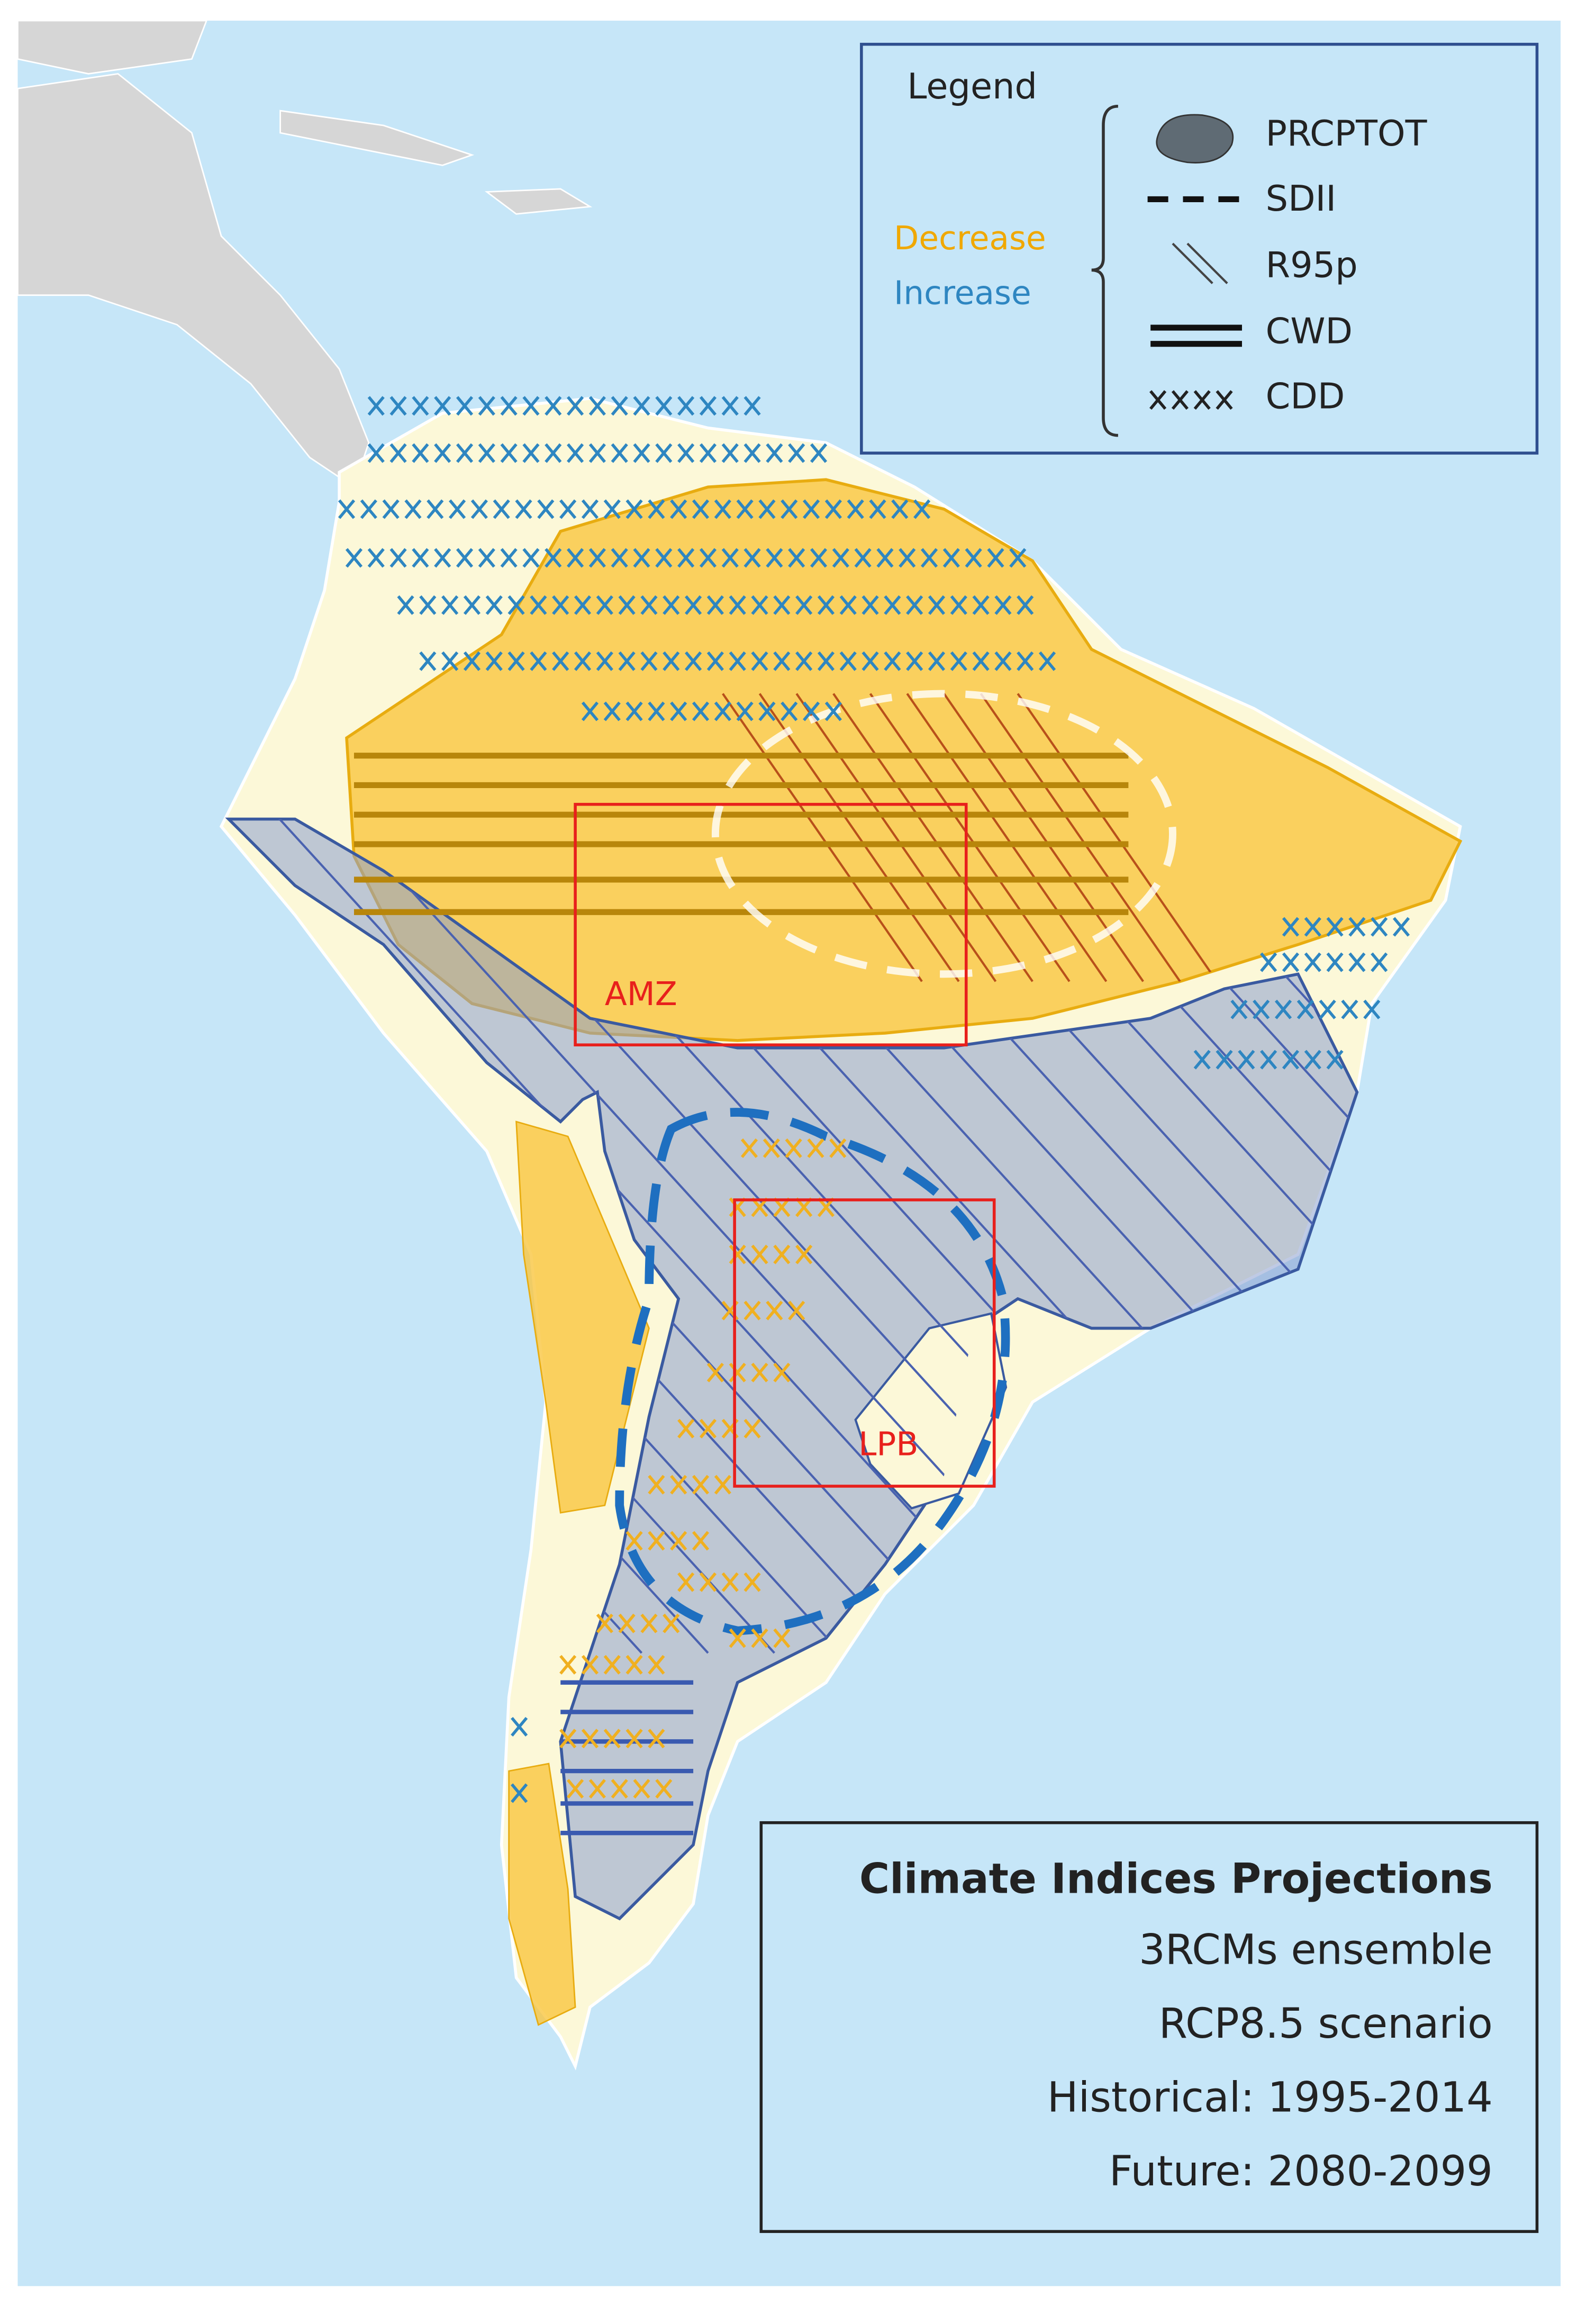 Image resolution: width=1596 pixels, height=2323 pixels. Describe the element at coordinates (1316, 1950) in the screenshot. I see `info-line: 3RCMs ensemble` at that location.